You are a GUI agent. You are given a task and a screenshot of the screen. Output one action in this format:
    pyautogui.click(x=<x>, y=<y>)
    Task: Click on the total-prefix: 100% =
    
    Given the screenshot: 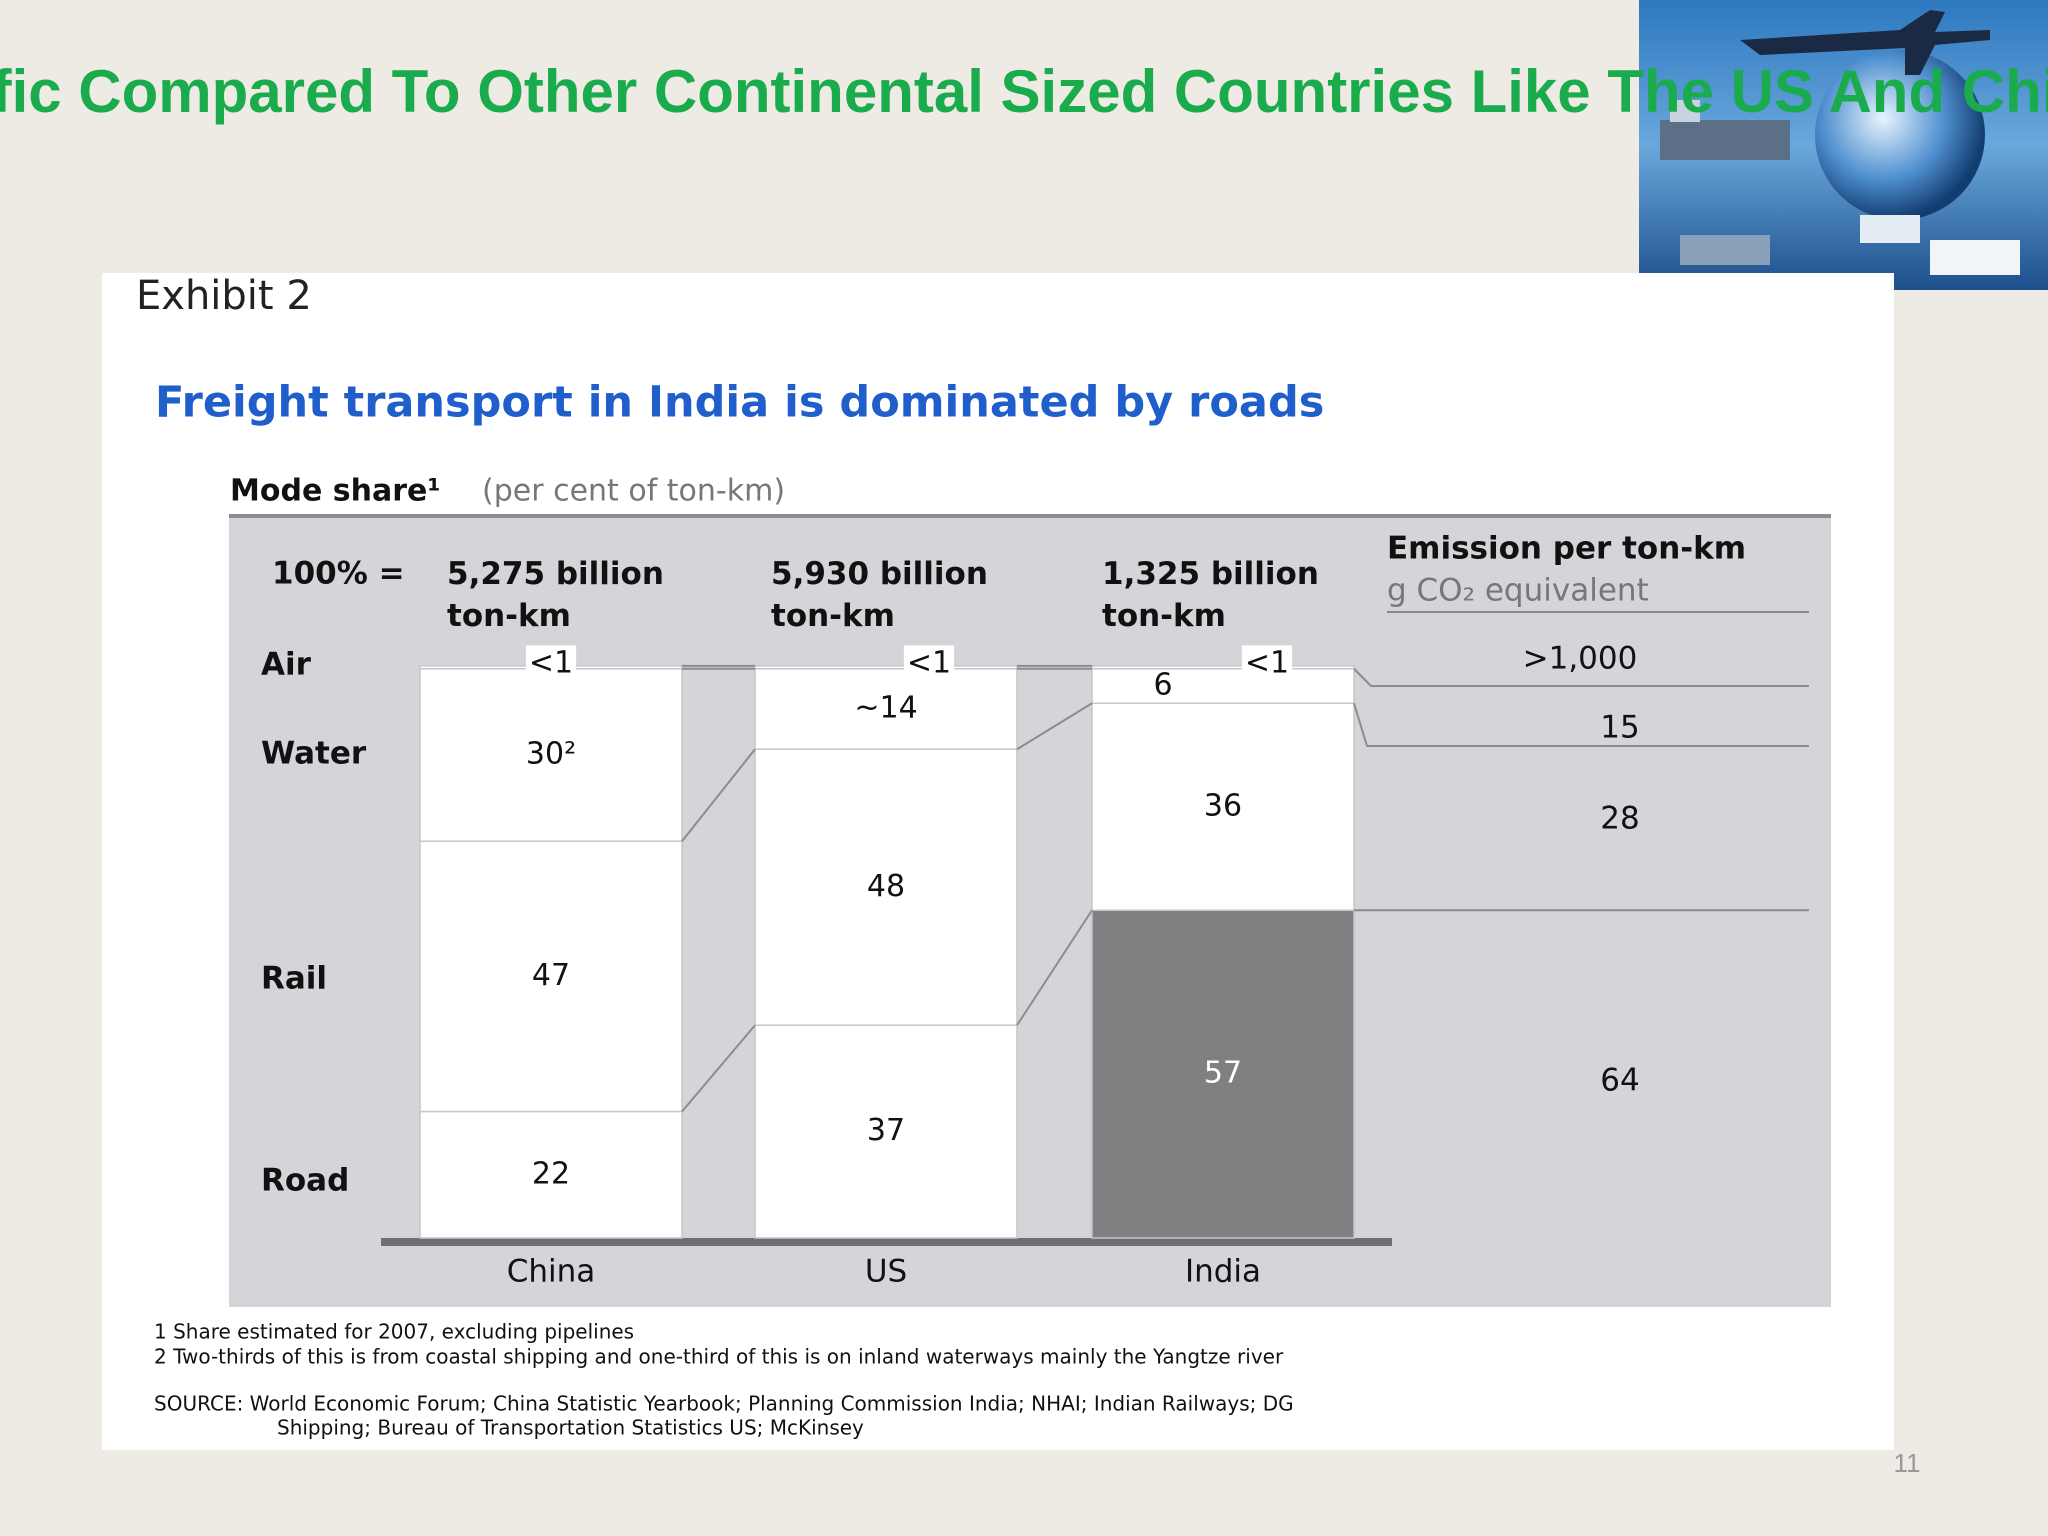 What is the action you would take?
    pyautogui.click(x=338, y=574)
    